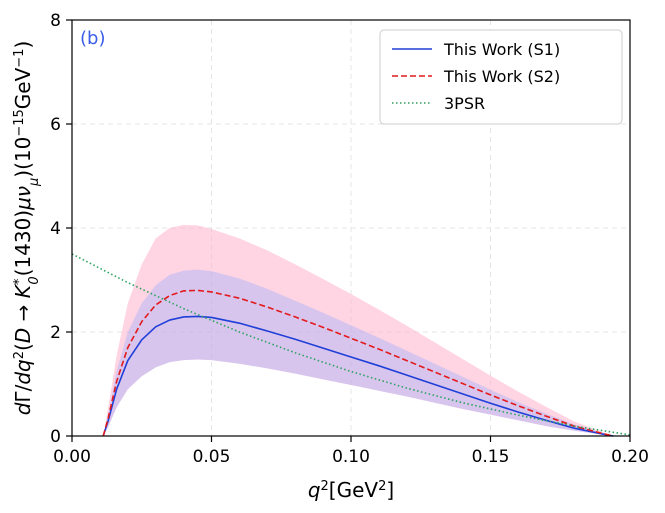 This screenshot has width=665, height=513. What do you see at coordinates (351, 457) in the screenshot?
I see `x-tick-label: 0.10` at bounding box center [351, 457].